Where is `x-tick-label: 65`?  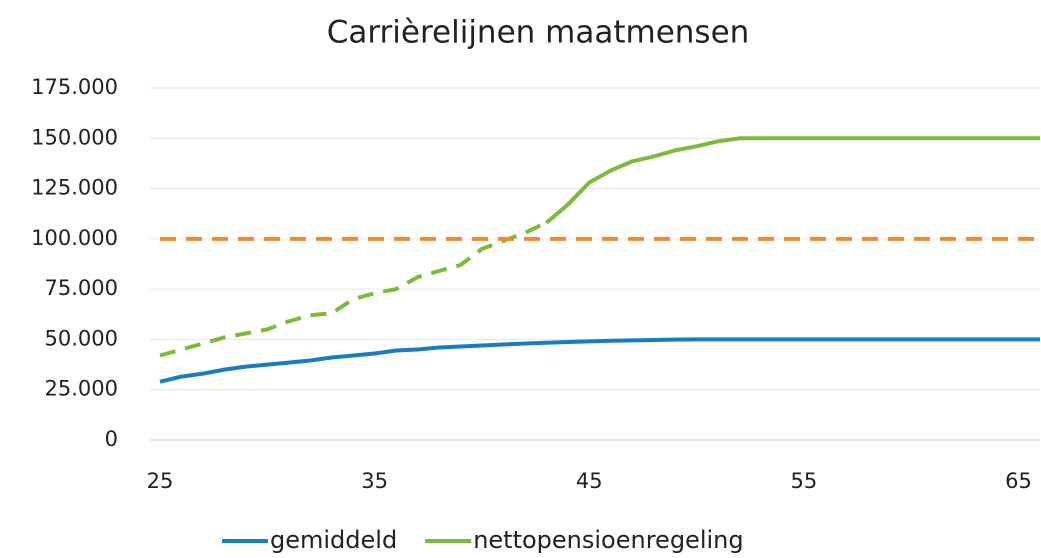
x-tick-label: 65 is located at coordinates (1018, 481).